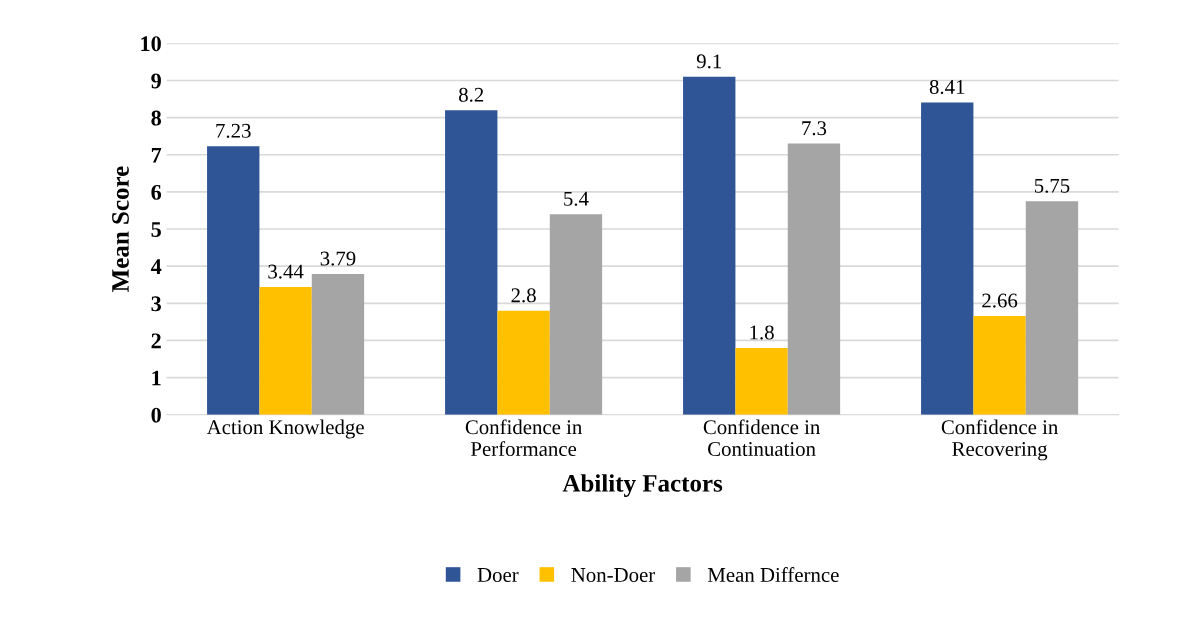  I want to click on y-tick-label: 1, so click(156, 378).